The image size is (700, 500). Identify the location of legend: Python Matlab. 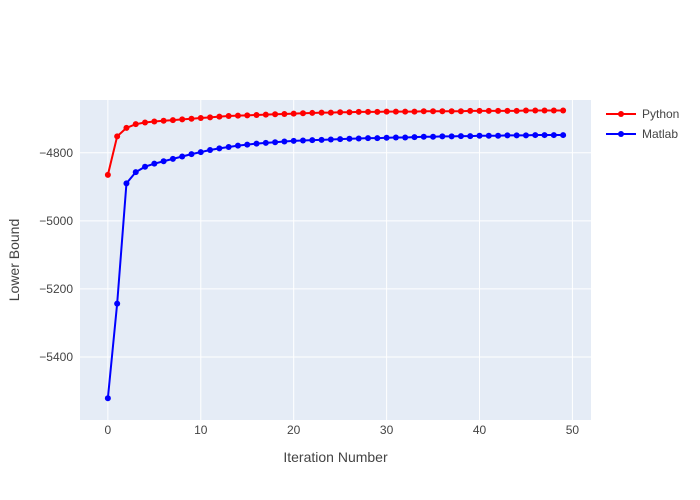
(642, 124).